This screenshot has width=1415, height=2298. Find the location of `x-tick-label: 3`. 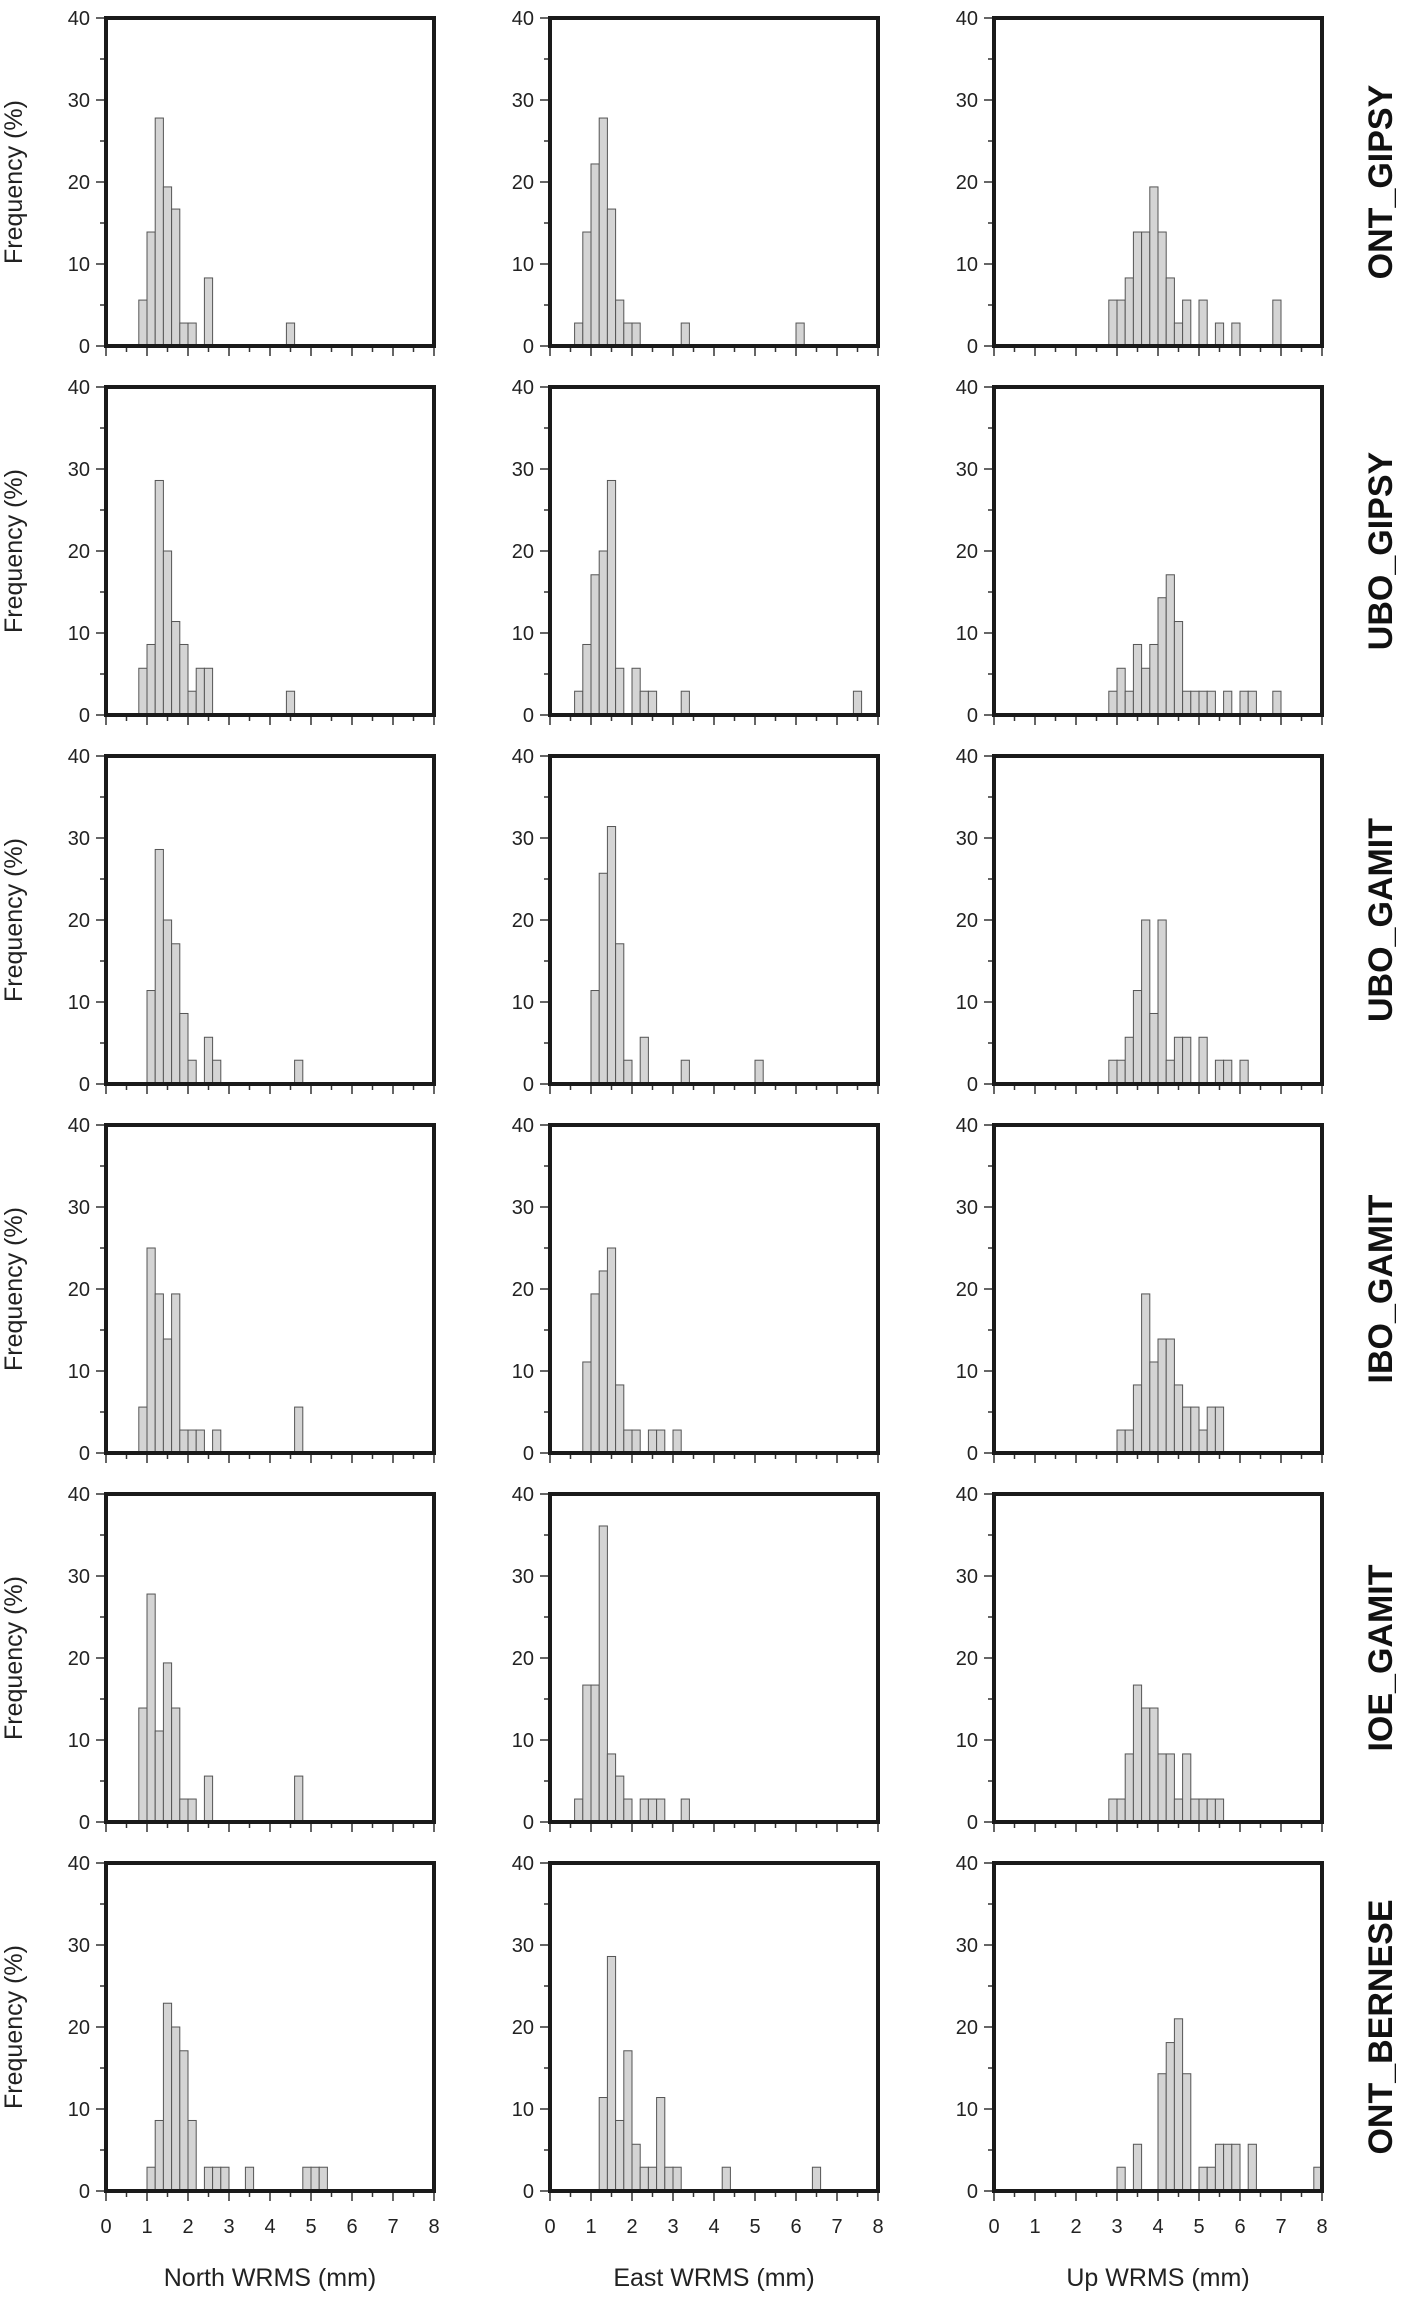

x-tick-label: 3 is located at coordinates (228, 2227).